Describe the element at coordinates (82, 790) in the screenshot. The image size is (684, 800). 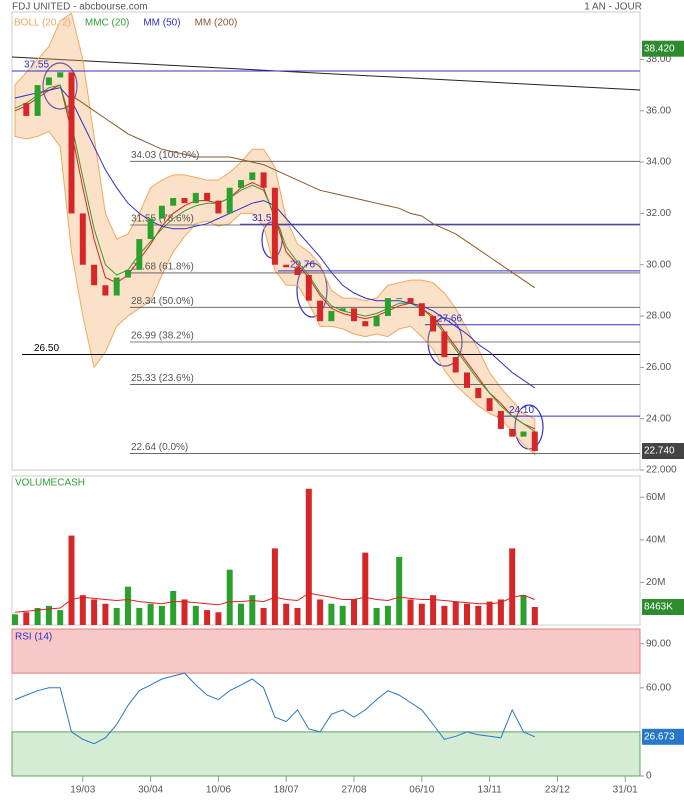
I see `x-tick-label: 19/03` at that location.